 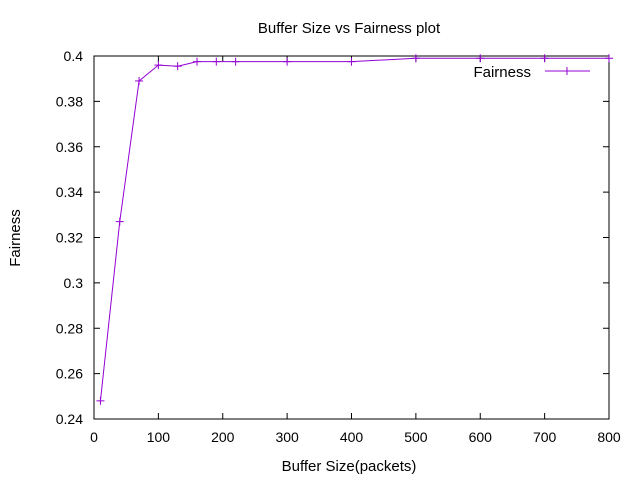 I want to click on legend-label: Fairness, so click(x=502, y=72).